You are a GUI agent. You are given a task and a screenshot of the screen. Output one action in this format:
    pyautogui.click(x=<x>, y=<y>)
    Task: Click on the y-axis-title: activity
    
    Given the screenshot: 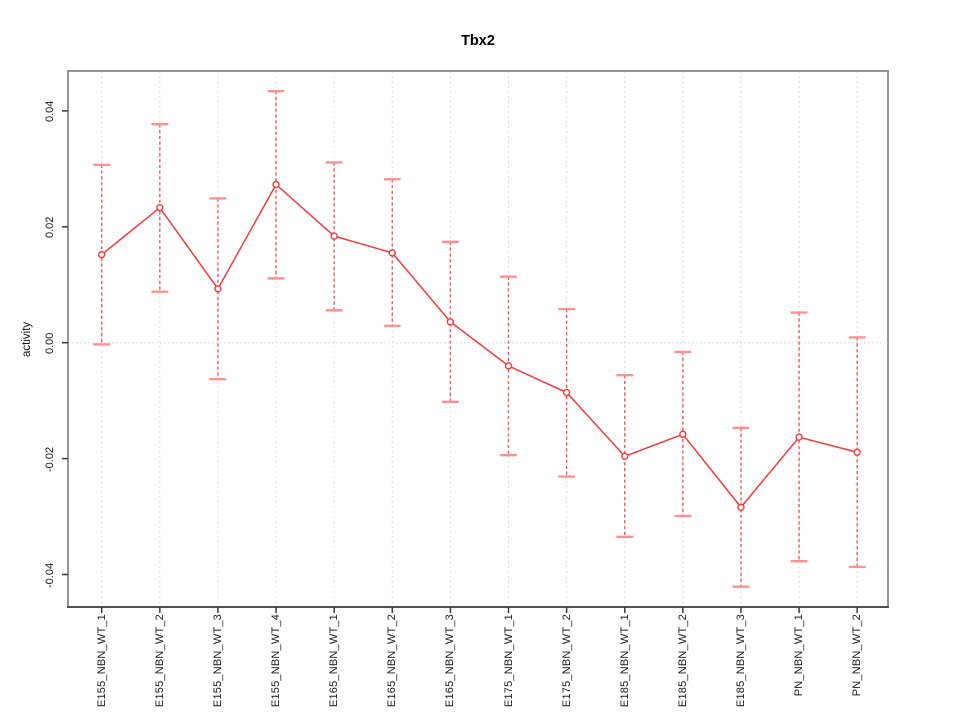 What is the action you would take?
    pyautogui.click(x=27, y=339)
    